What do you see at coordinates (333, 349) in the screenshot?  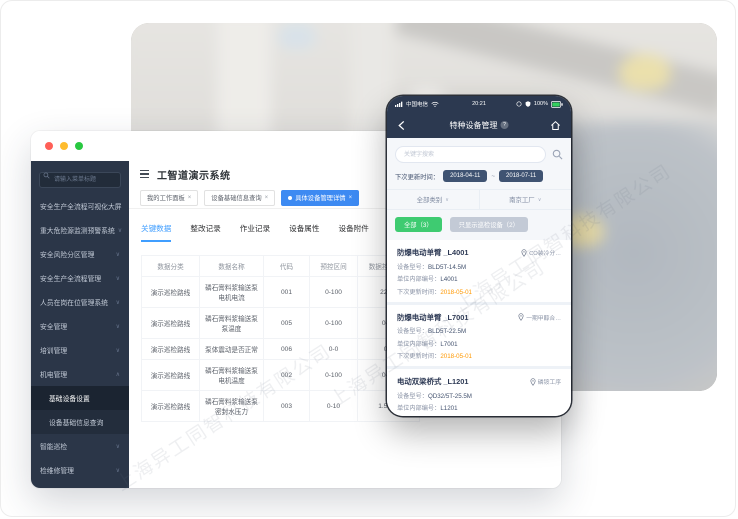 I see `cell-pre-range: 0-0` at bounding box center [333, 349].